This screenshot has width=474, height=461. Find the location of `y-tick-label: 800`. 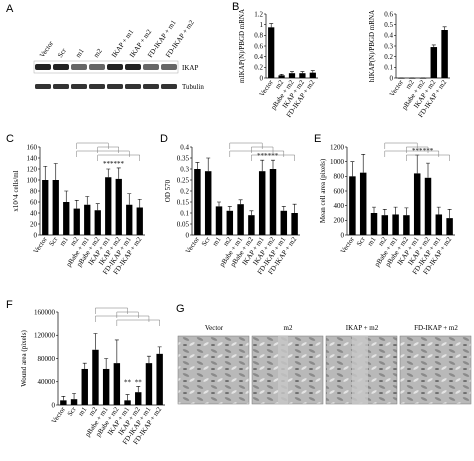

y-tick-label: 800 is located at coordinates (339, 177).